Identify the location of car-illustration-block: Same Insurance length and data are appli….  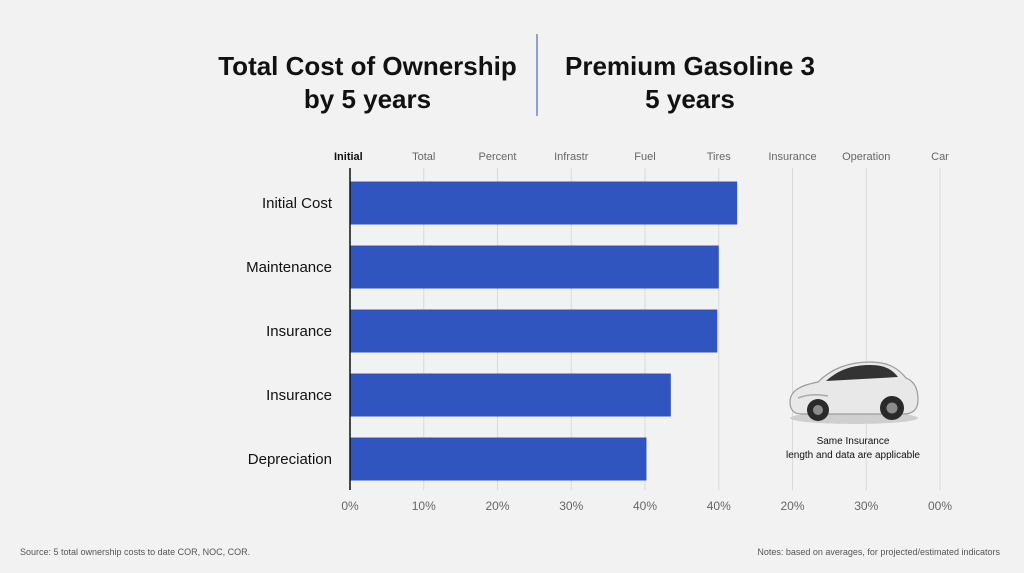
(853, 406).